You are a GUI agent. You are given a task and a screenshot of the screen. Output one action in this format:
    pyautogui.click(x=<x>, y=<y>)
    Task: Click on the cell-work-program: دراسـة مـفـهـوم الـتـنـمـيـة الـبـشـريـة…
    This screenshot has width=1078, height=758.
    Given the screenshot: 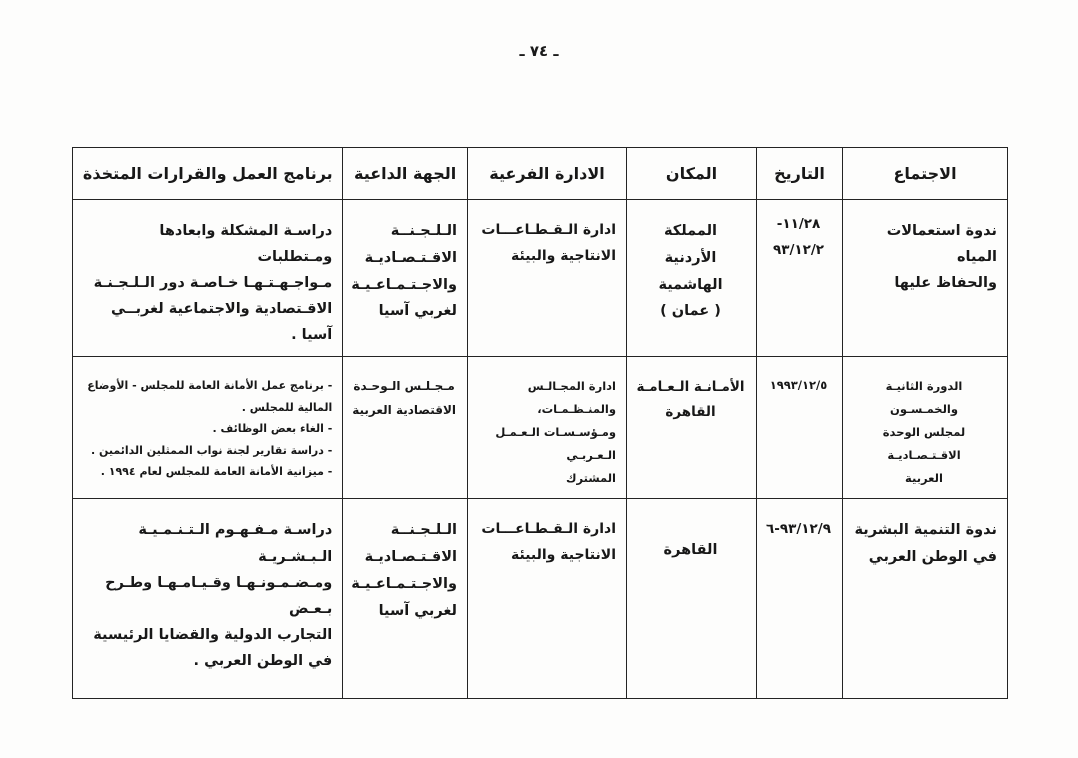 What is the action you would take?
    pyautogui.click(x=208, y=599)
    